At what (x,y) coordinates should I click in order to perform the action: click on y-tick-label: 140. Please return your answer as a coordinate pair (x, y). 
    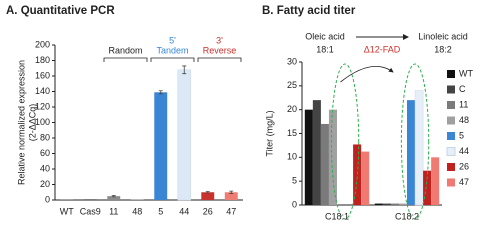
    Looking at the image, I should click on (42, 91).